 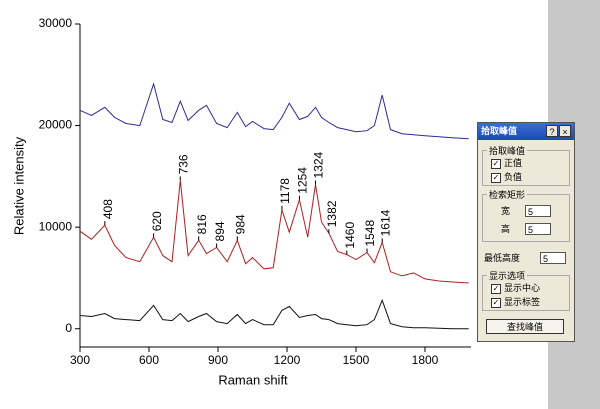 I want to click on peak-label: 894, so click(x=220, y=231).